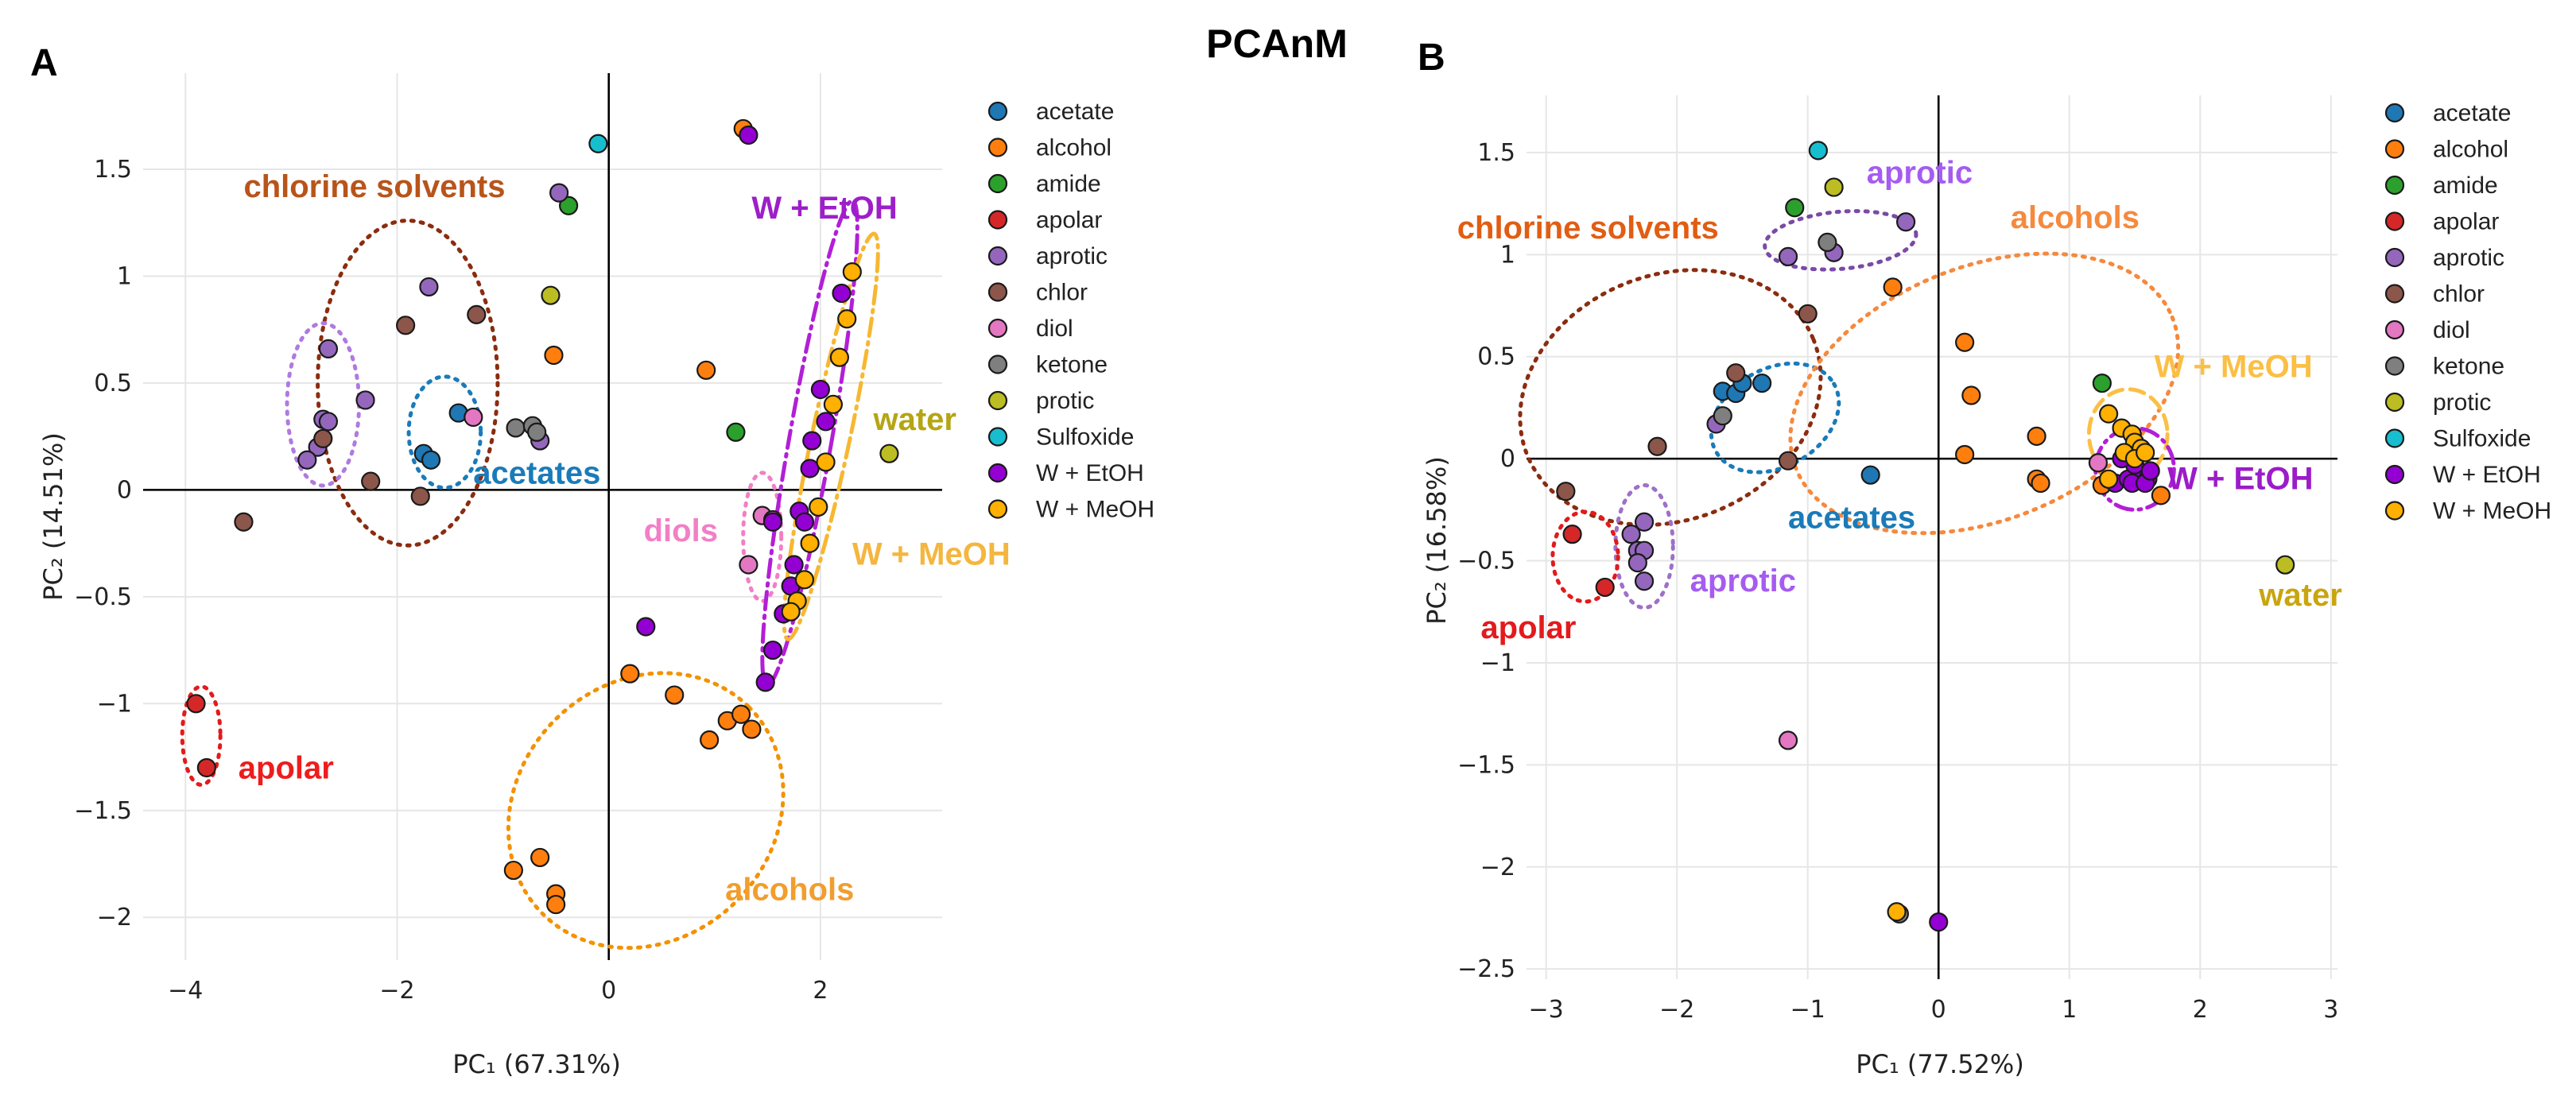  I want to click on legend-label: Sulfoxide, so click(1085, 437).